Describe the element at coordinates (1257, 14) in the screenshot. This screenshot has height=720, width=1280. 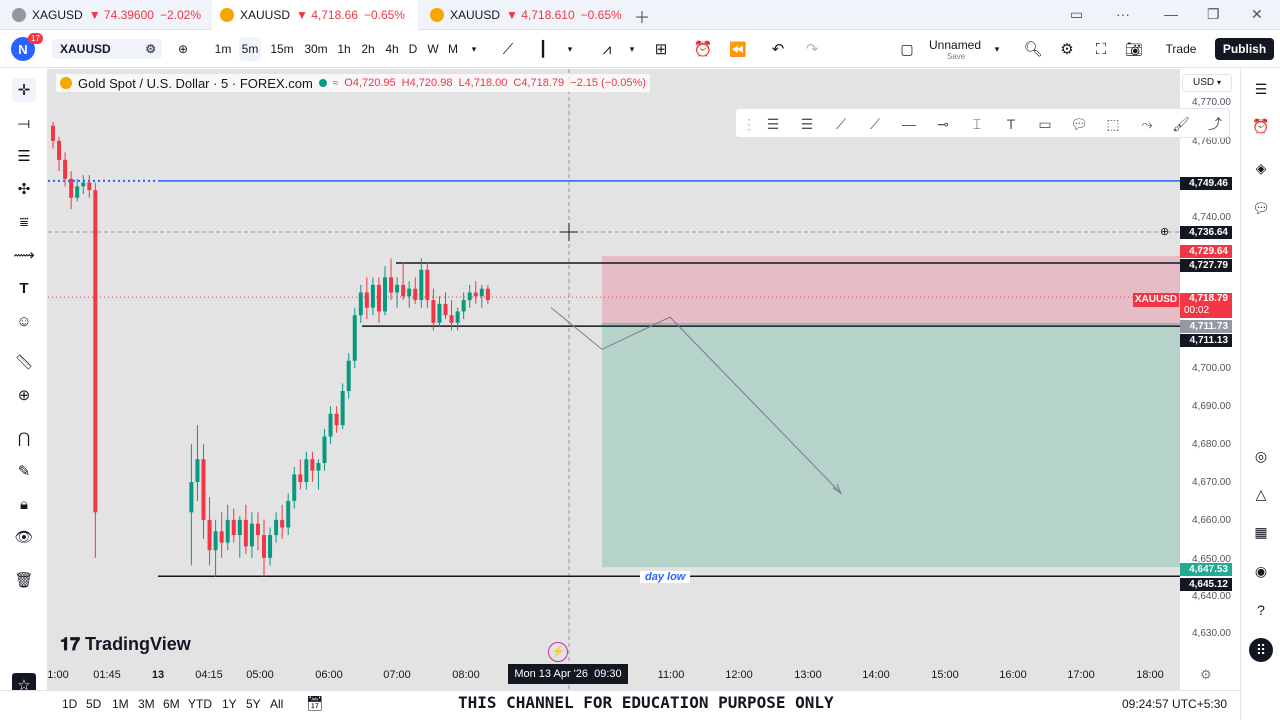
I see `window-close-icon: ✕` at that location.